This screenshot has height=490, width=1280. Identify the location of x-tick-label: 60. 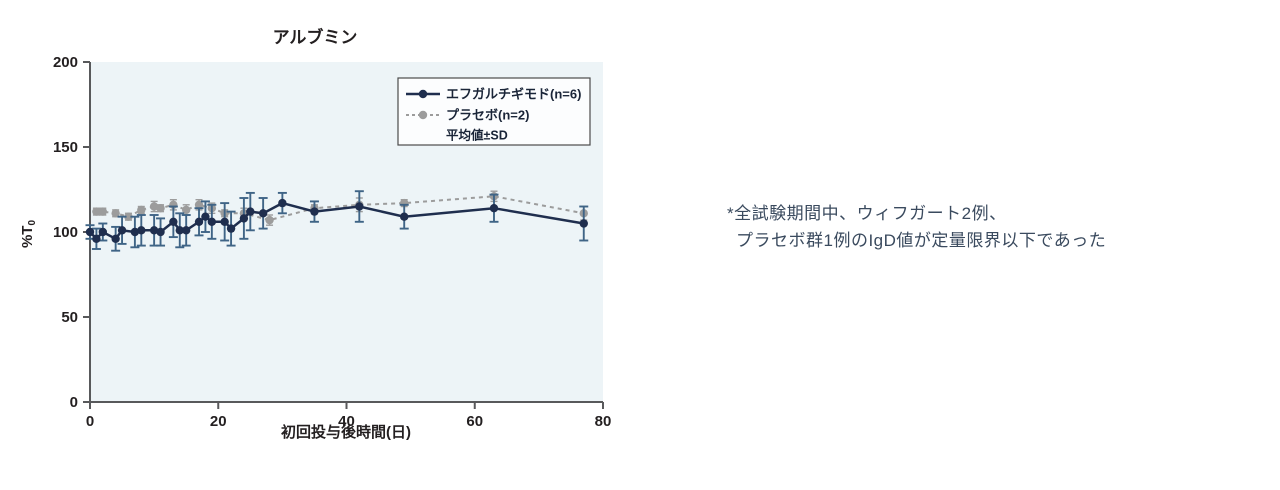
(474, 421).